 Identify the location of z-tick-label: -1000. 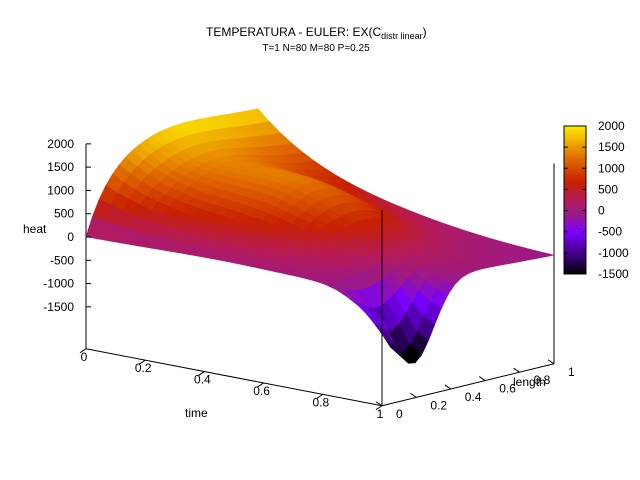
(58, 284).